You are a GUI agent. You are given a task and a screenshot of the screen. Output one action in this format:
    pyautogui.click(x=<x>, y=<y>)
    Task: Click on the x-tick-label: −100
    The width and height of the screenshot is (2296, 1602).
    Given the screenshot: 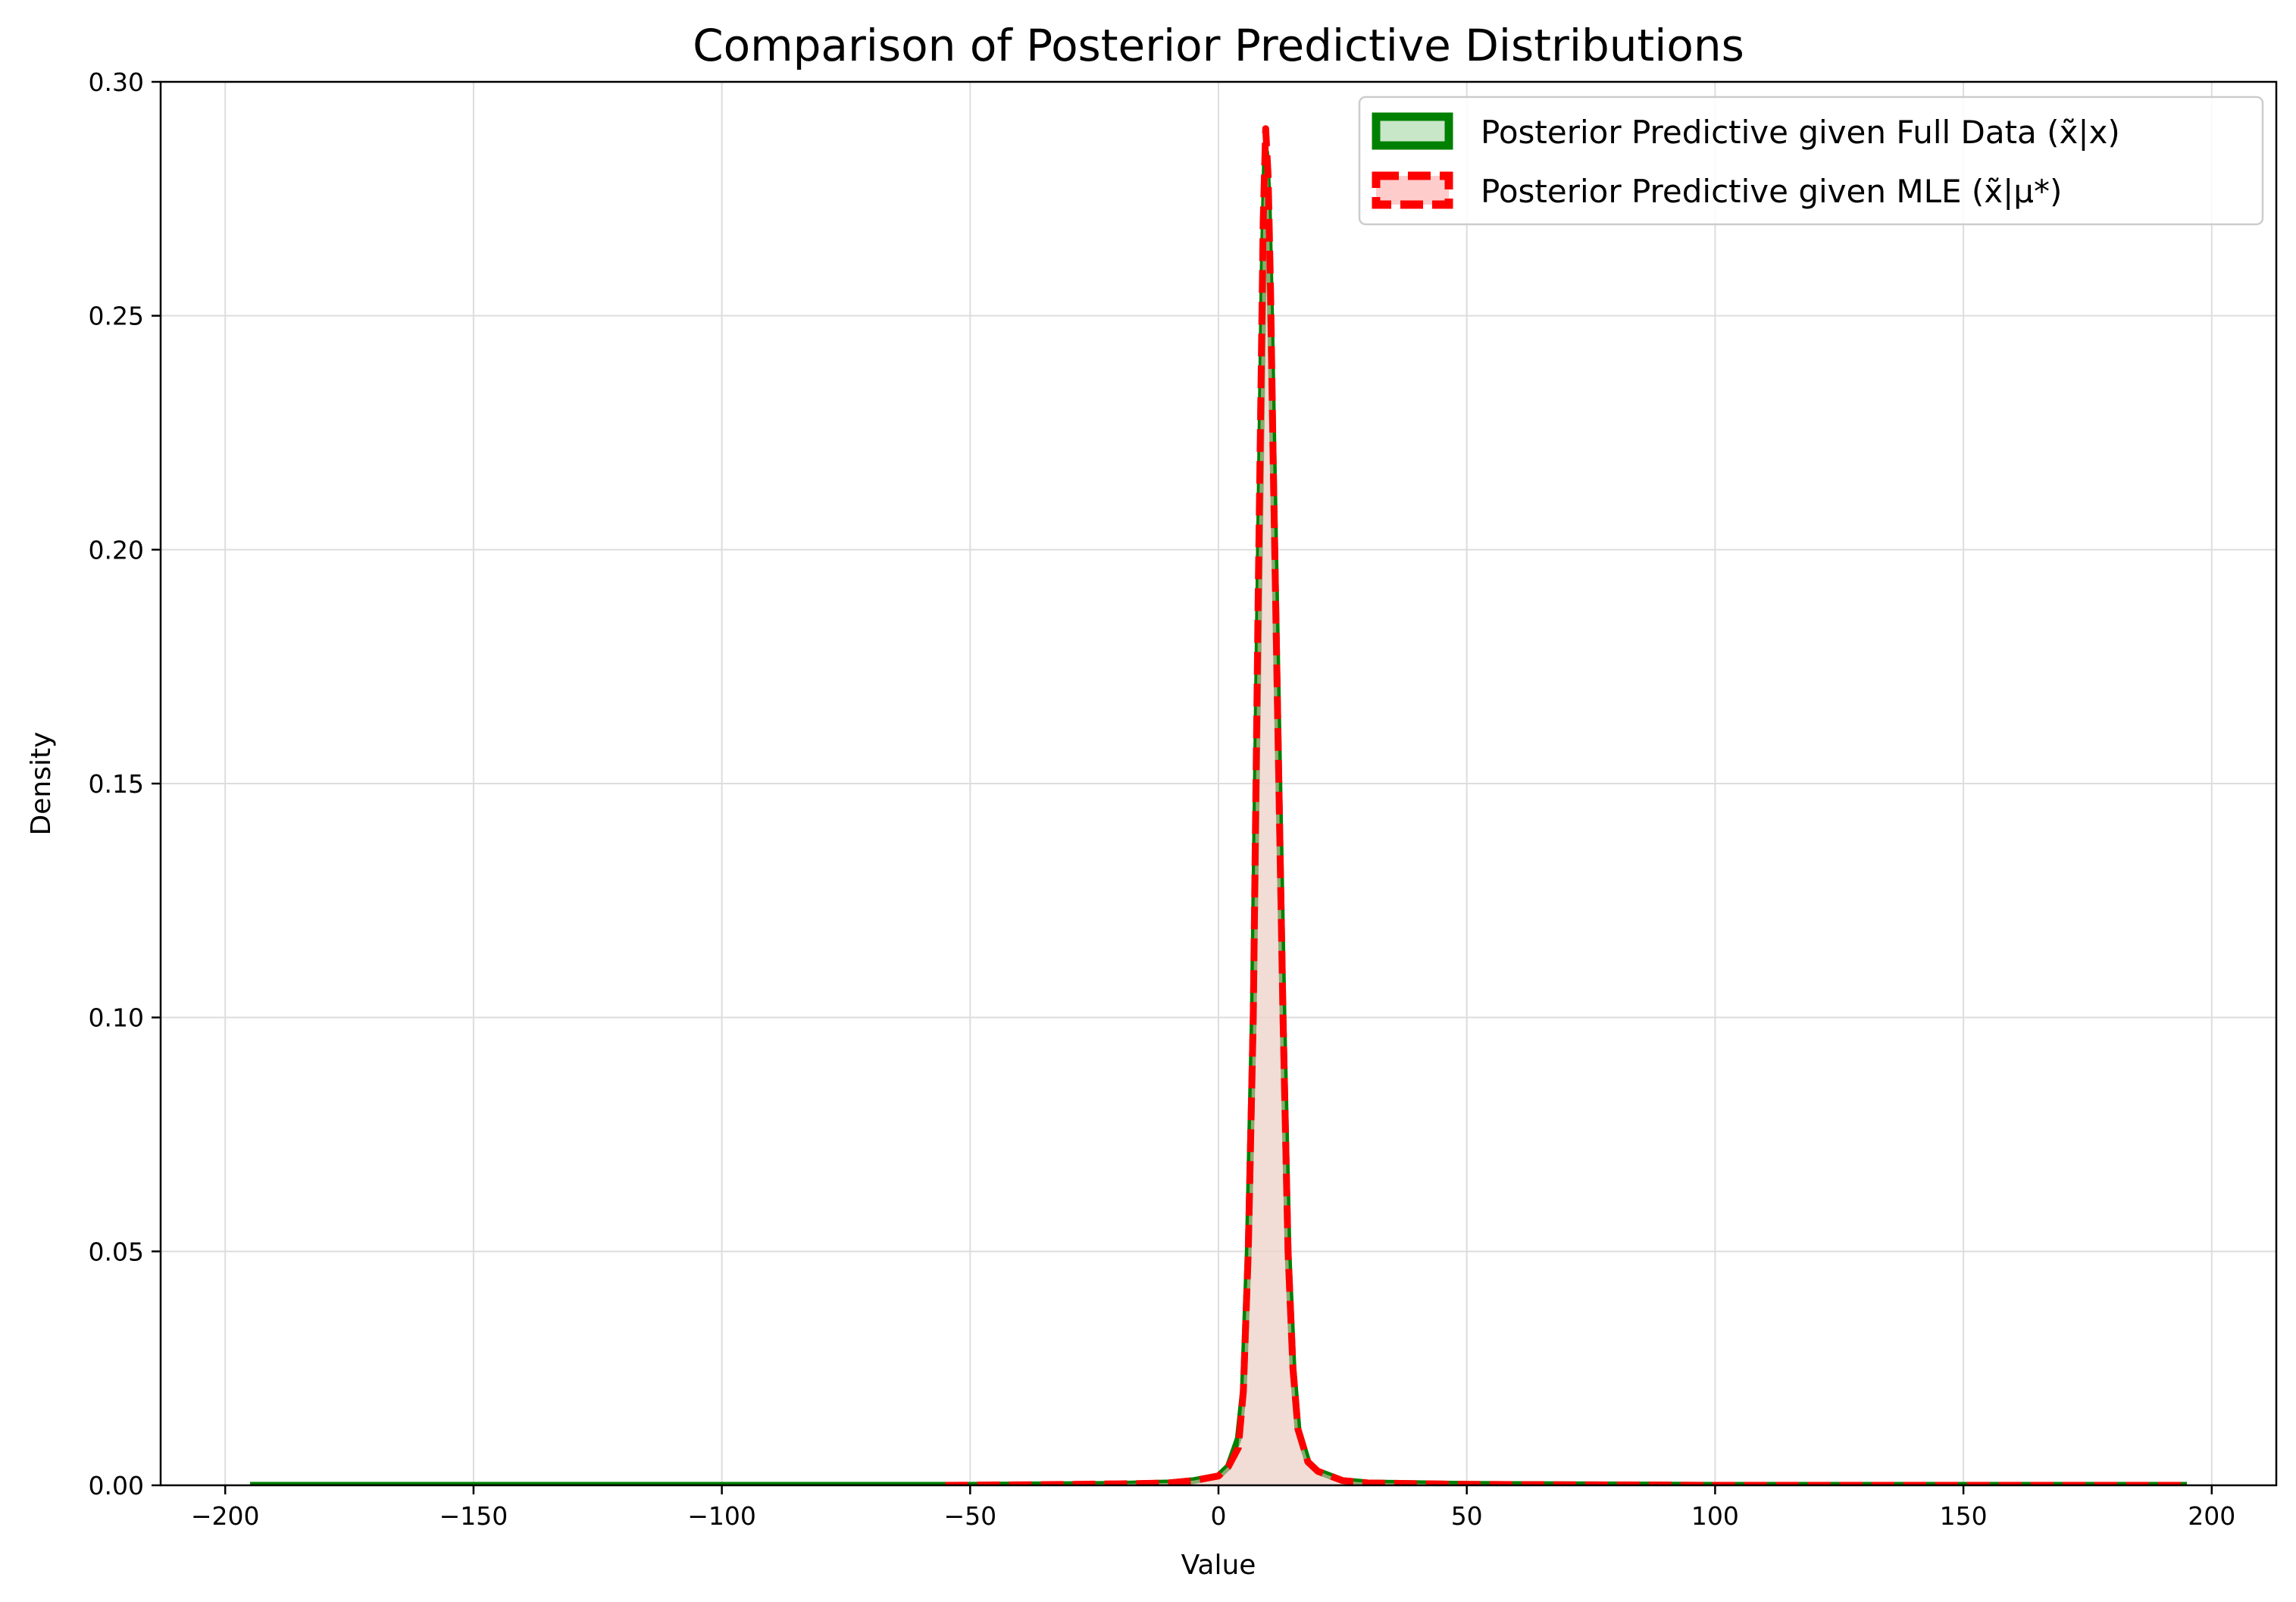 What is the action you would take?
    pyautogui.click(x=722, y=1516)
    